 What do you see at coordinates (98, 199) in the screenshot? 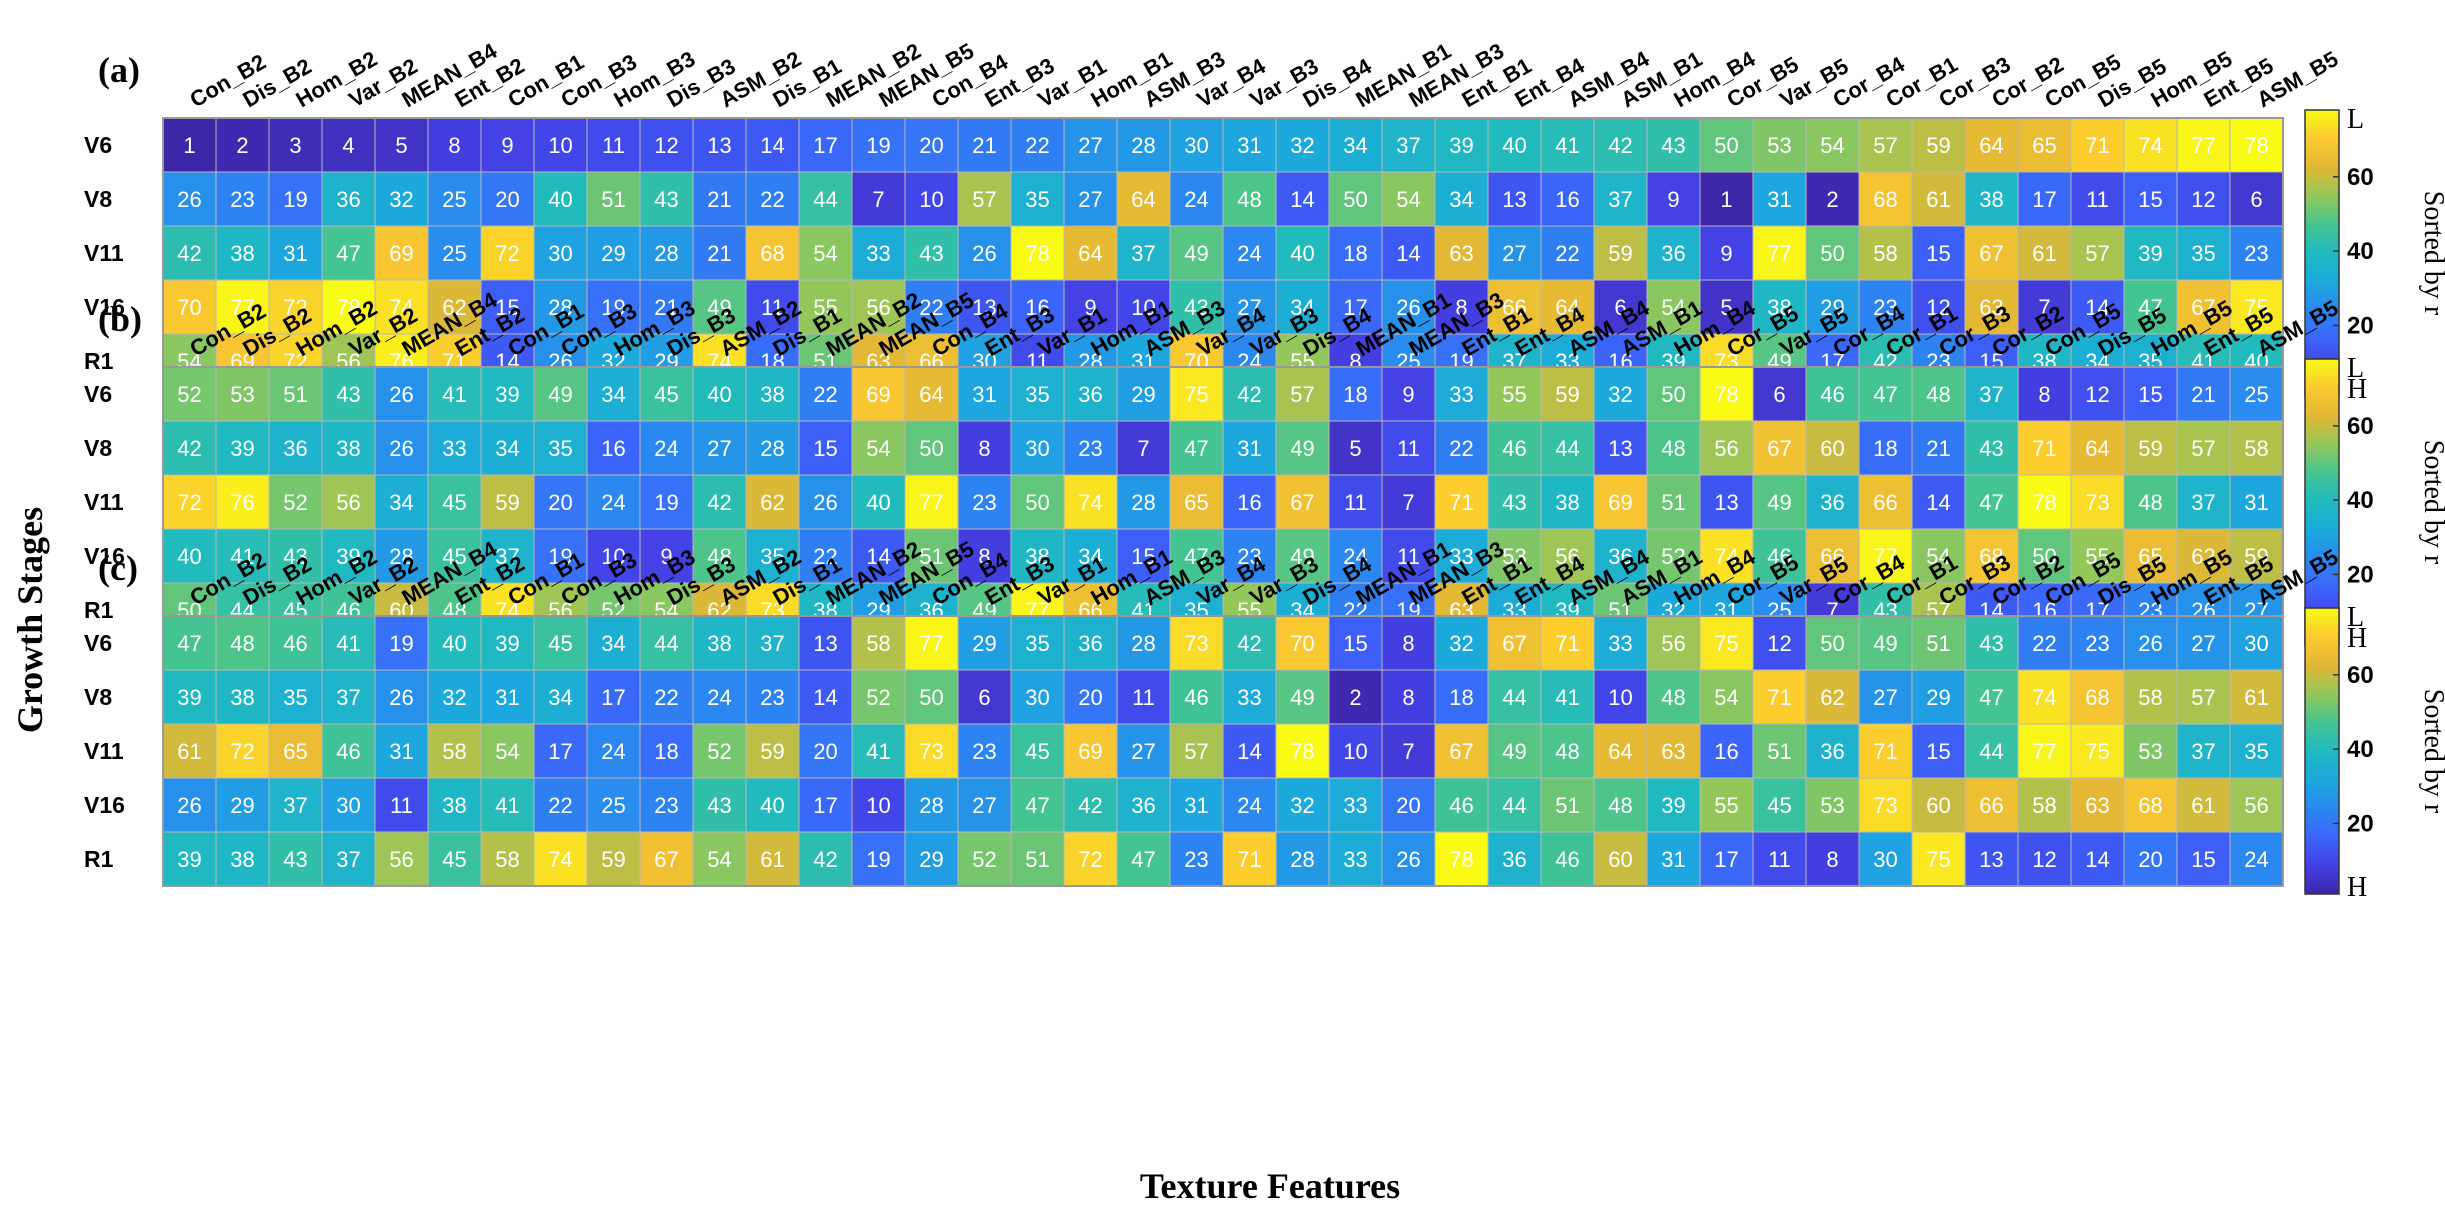
I see `row-label: V8` at bounding box center [98, 199].